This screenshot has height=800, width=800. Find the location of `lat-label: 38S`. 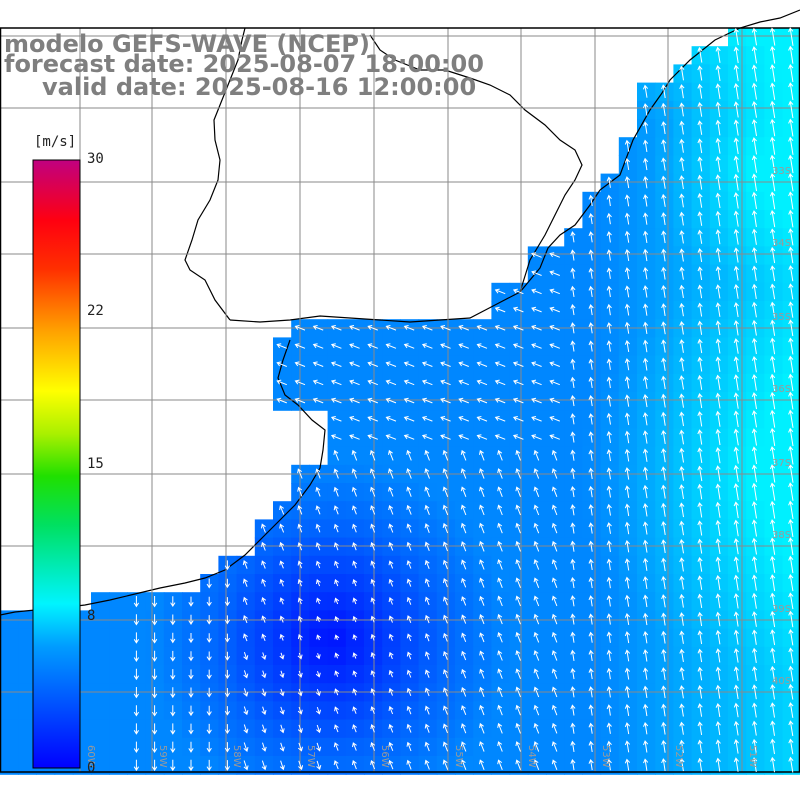

lat-label: 38S is located at coordinates (781, 535).